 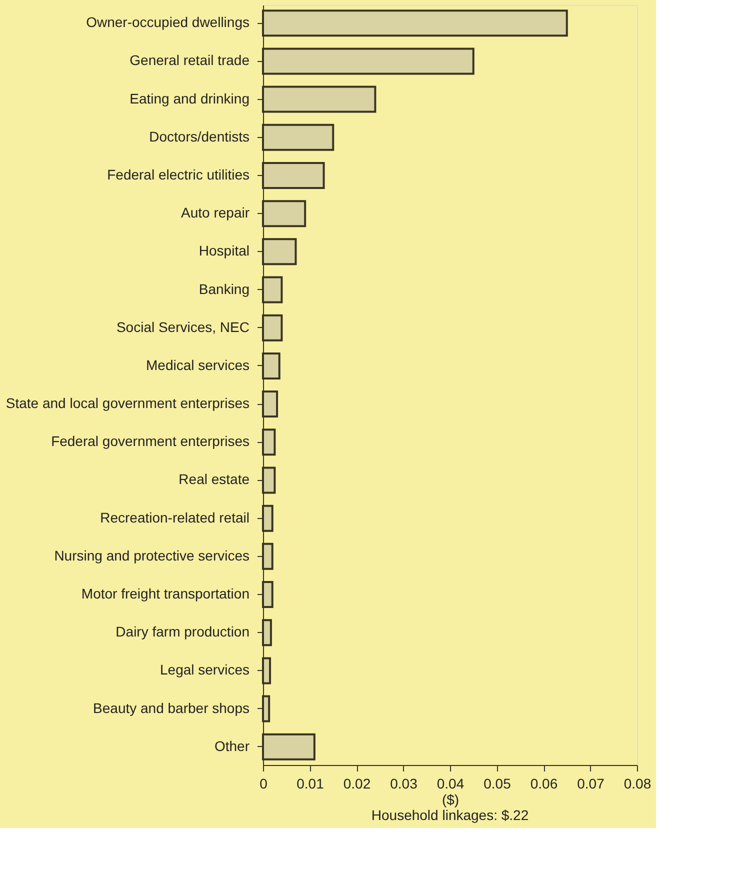 What do you see at coordinates (190, 98) in the screenshot?
I see `y-tick-label: Eating and drinking` at bounding box center [190, 98].